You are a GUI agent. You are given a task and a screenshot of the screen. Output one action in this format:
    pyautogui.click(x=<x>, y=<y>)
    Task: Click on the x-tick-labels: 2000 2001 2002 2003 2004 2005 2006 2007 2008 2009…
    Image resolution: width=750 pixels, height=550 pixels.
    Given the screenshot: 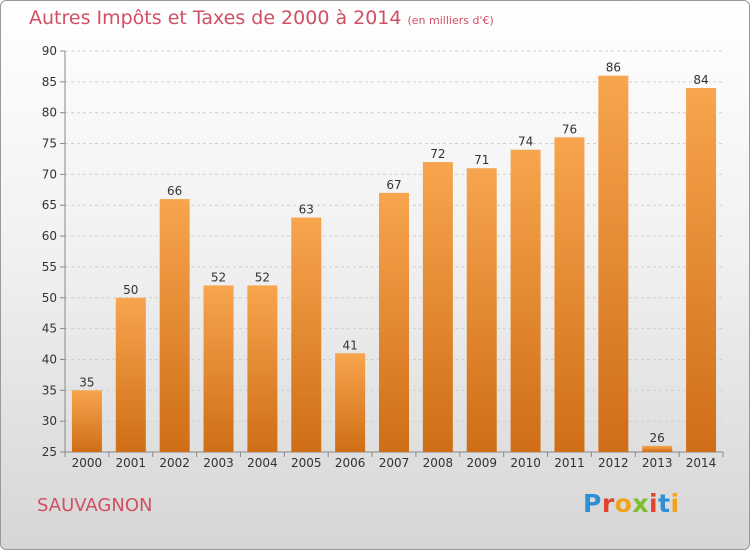 What is the action you would take?
    pyautogui.click(x=394, y=463)
    